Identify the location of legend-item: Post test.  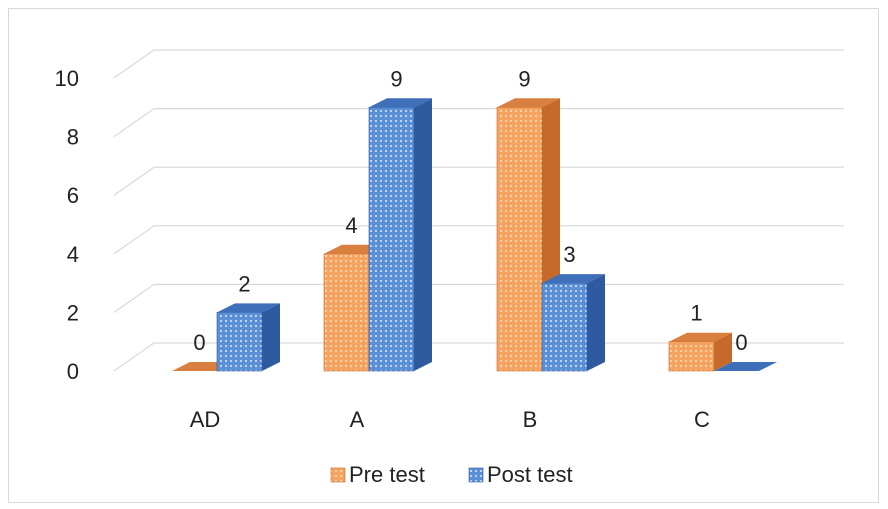
(520, 474).